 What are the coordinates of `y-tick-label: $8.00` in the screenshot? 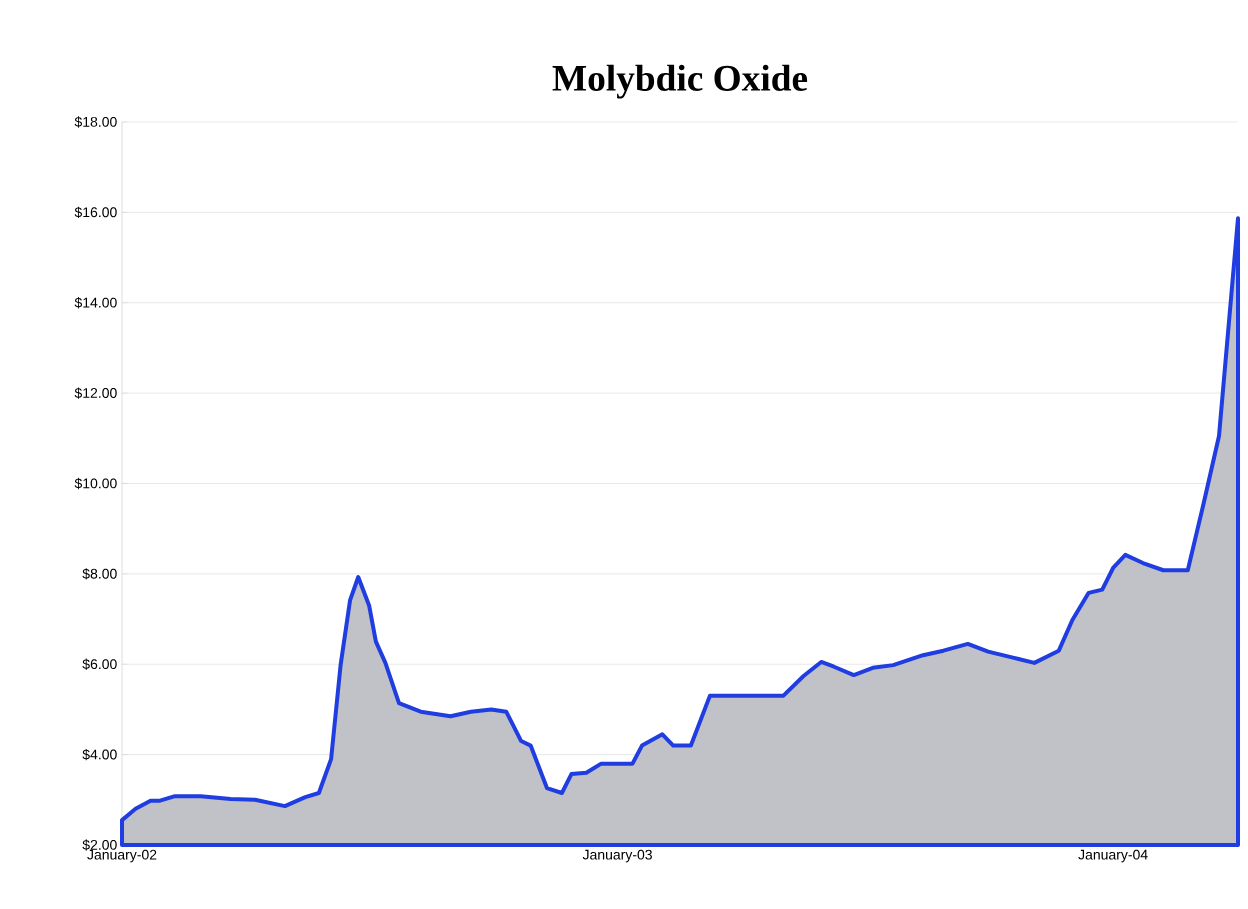 It's located at (99, 574).